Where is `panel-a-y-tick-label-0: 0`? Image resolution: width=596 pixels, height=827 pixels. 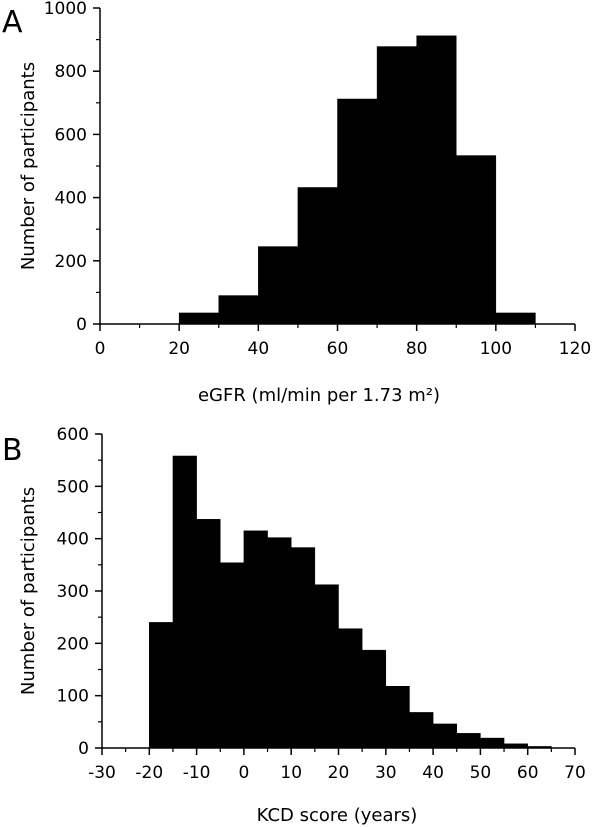 panel-a-y-tick-label-0: 0 is located at coordinates (81, 325).